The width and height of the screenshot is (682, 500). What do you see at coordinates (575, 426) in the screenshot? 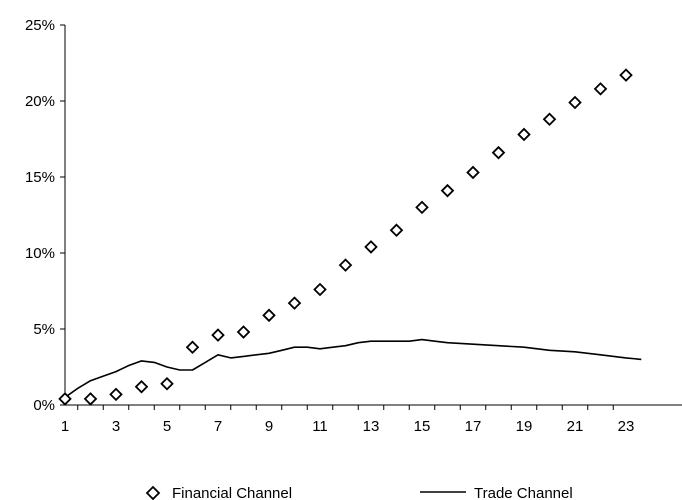
I see `x-tick-label: 21` at bounding box center [575, 426].